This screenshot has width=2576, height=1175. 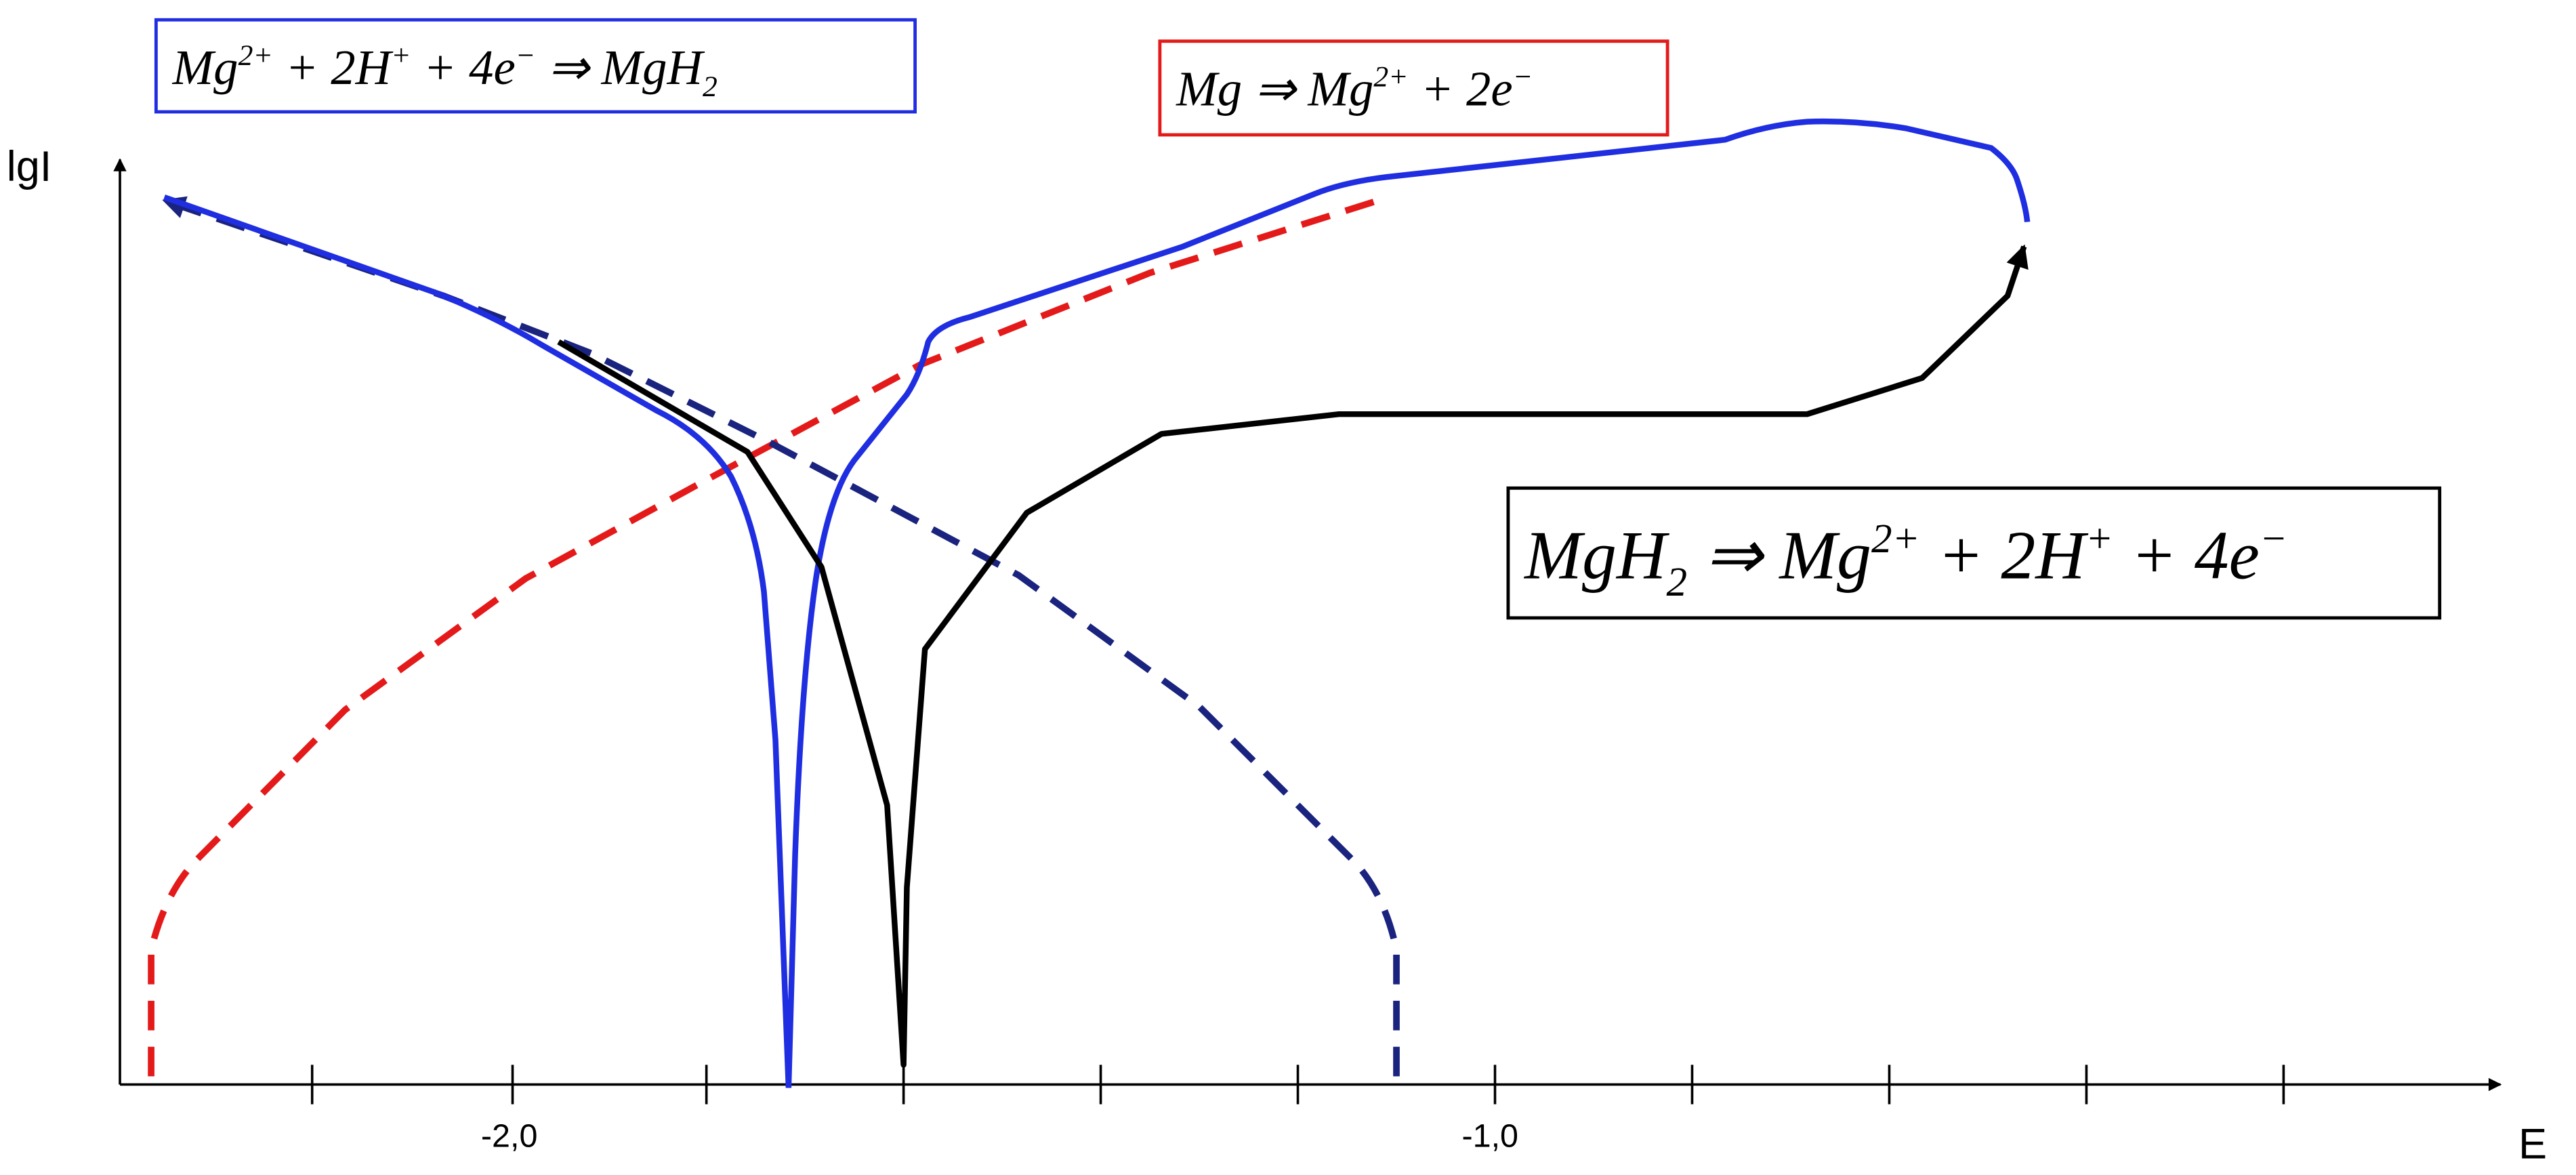 I want to click on equation: MgH2 ⇒ Mg2+ + 2H+ + 4e−, so click(x=1905, y=560).